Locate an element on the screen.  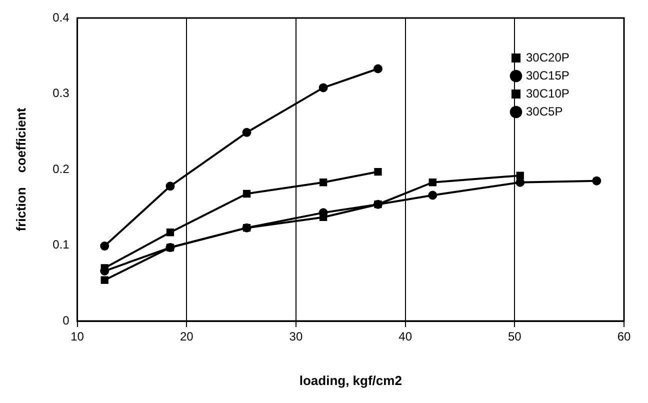
legend-label: 30C15P is located at coordinates (548, 75).